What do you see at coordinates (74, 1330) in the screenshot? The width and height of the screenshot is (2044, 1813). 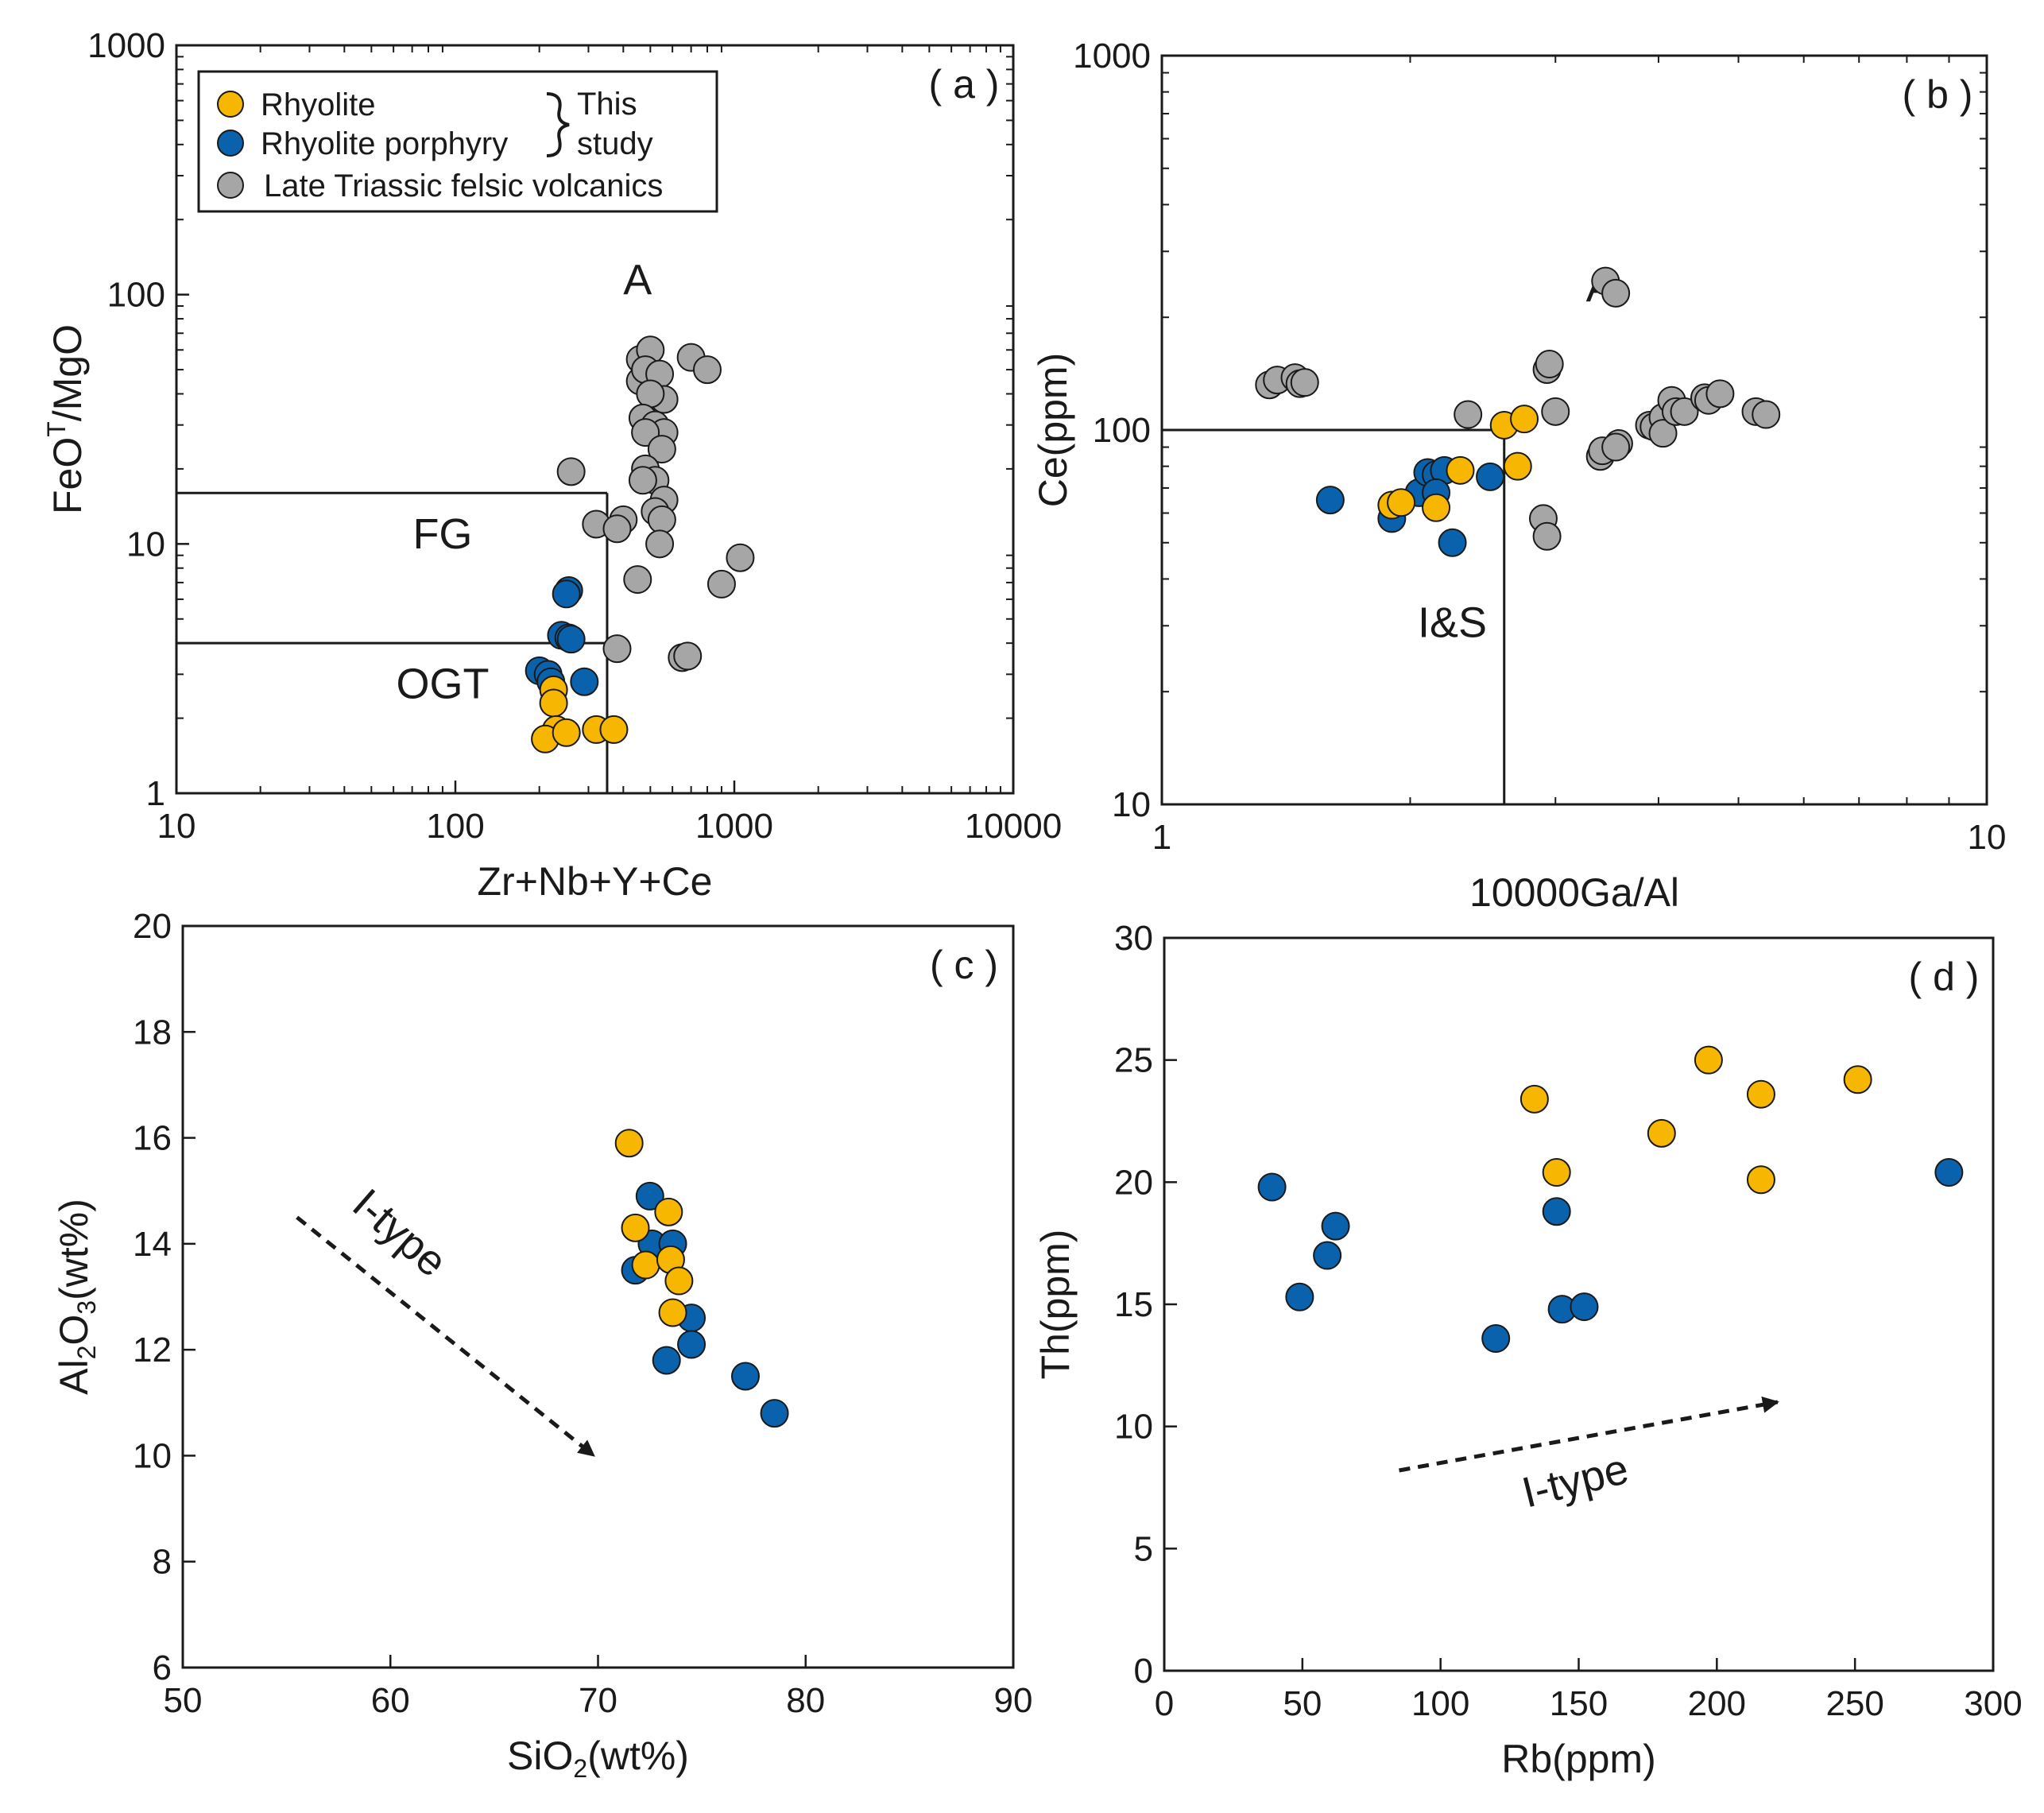 I see `panel-c-y-title-mid: O` at bounding box center [74, 1330].